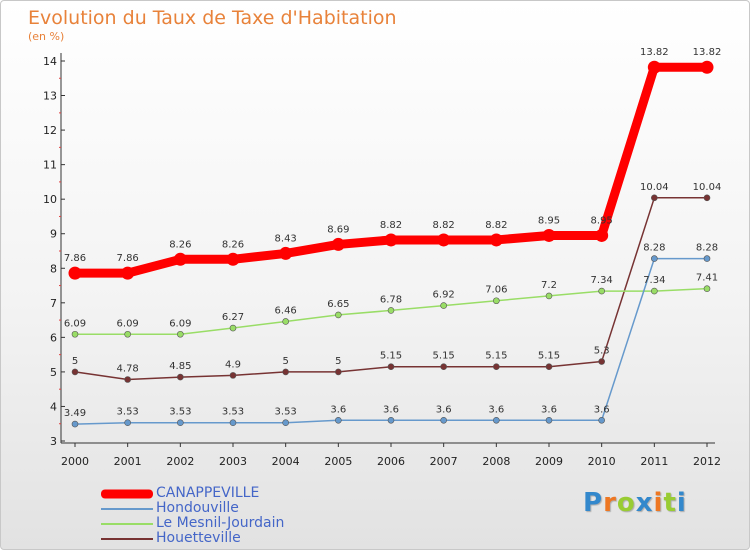 Image resolution: width=750 pixels, height=550 pixels. I want to click on data-label-le-mesnil-jourdain: 6.46, so click(286, 310).